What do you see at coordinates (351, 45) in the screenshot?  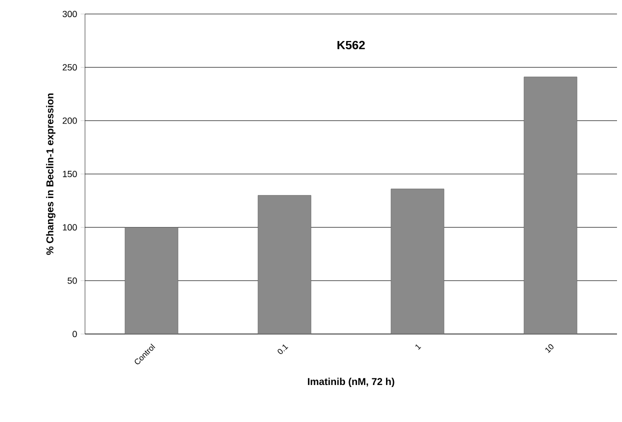 I see `text: K562` at bounding box center [351, 45].